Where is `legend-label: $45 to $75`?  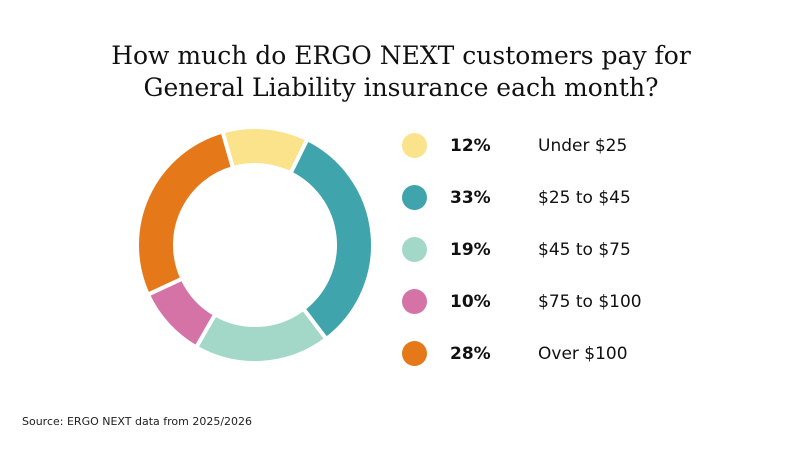
legend-label: $45 to $75 is located at coordinates (584, 250).